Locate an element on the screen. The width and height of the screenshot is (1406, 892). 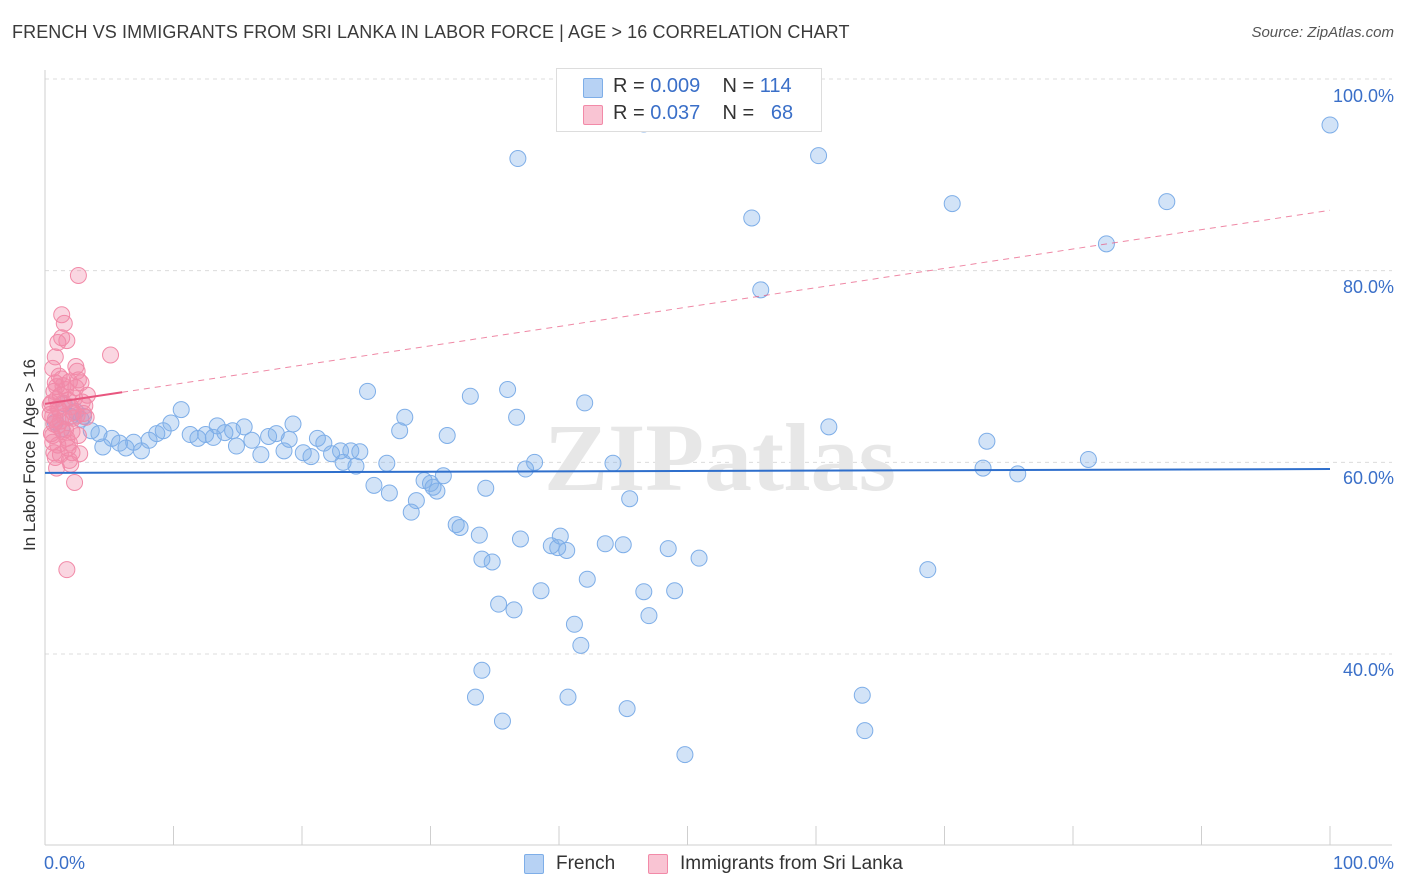
series-srilanka is located at coordinates (80, 422).